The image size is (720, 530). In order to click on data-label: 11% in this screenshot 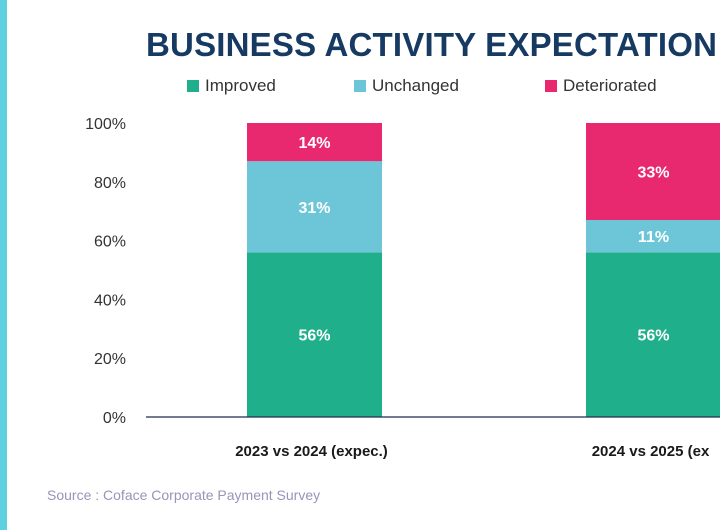, I will do `click(653, 237)`.